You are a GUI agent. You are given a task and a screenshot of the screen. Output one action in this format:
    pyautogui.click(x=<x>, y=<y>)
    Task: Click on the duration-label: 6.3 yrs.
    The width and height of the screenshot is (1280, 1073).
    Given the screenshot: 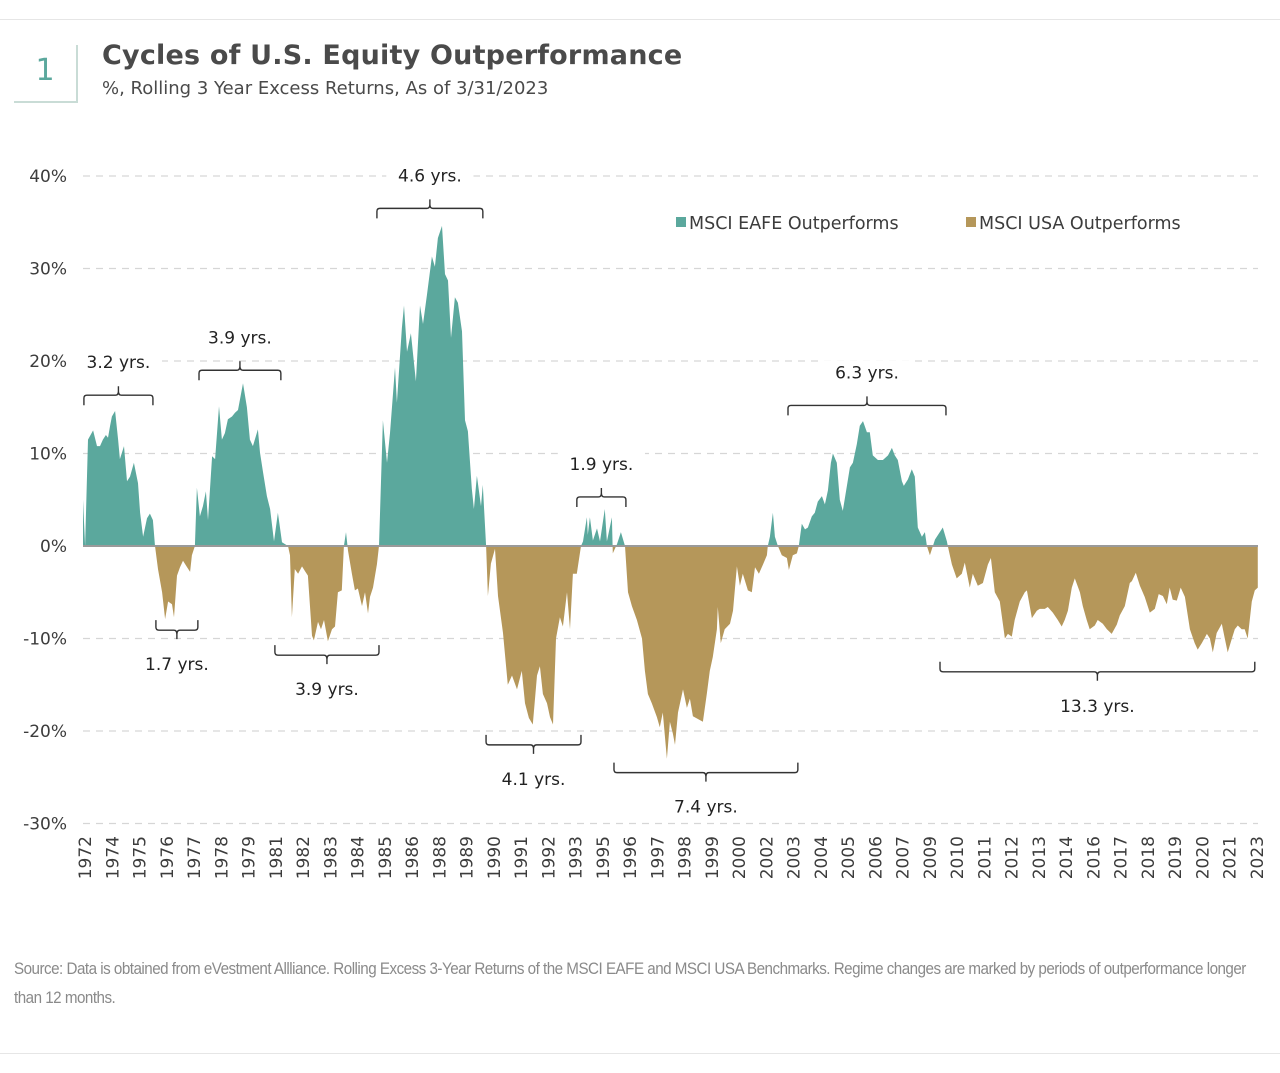 What is the action you would take?
    pyautogui.click(x=867, y=373)
    